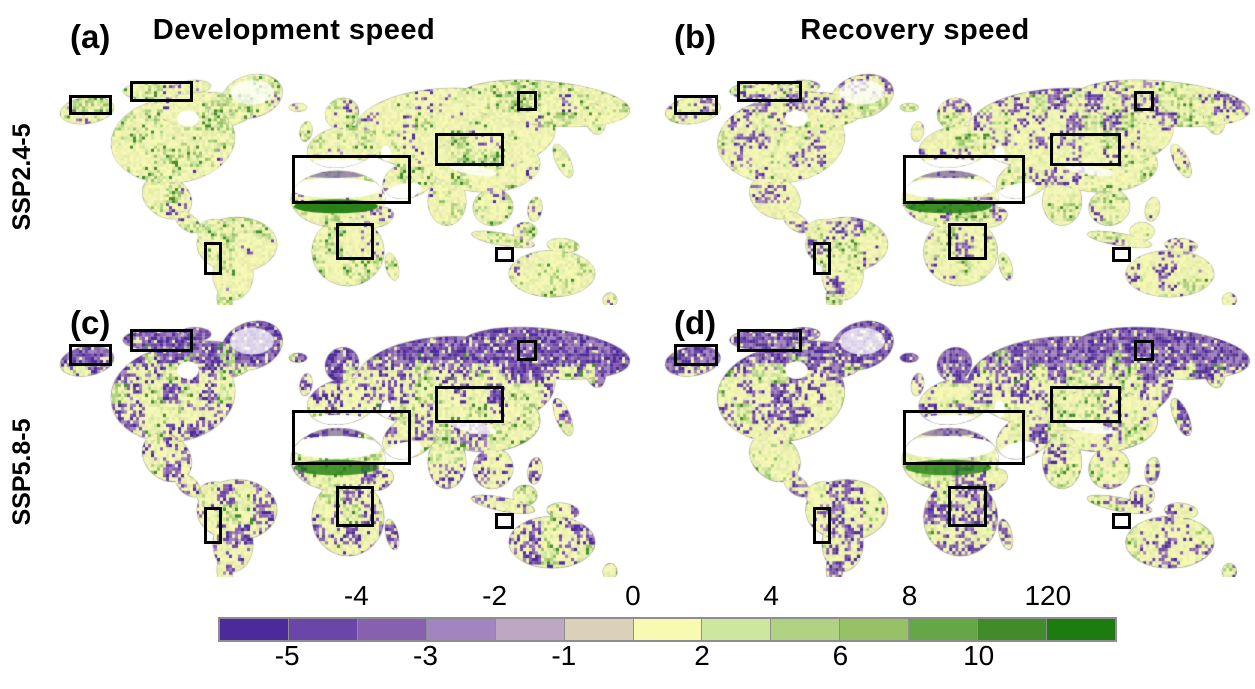 The width and height of the screenshot is (1255, 689). I want to click on colorbar, so click(667, 629).